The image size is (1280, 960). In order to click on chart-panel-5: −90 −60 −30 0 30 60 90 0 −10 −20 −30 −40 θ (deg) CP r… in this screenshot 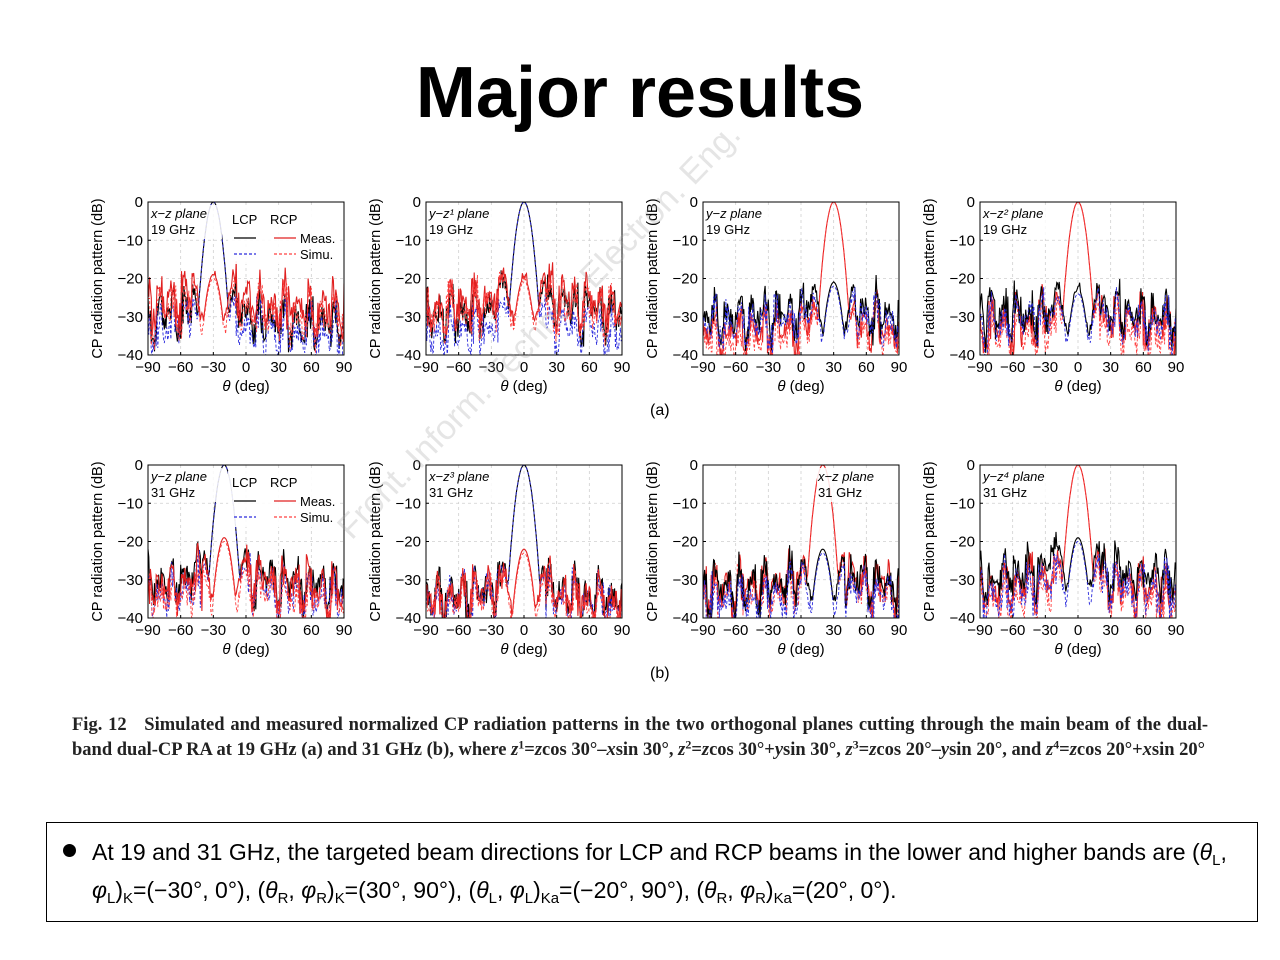, I will do `click(221, 557)`.